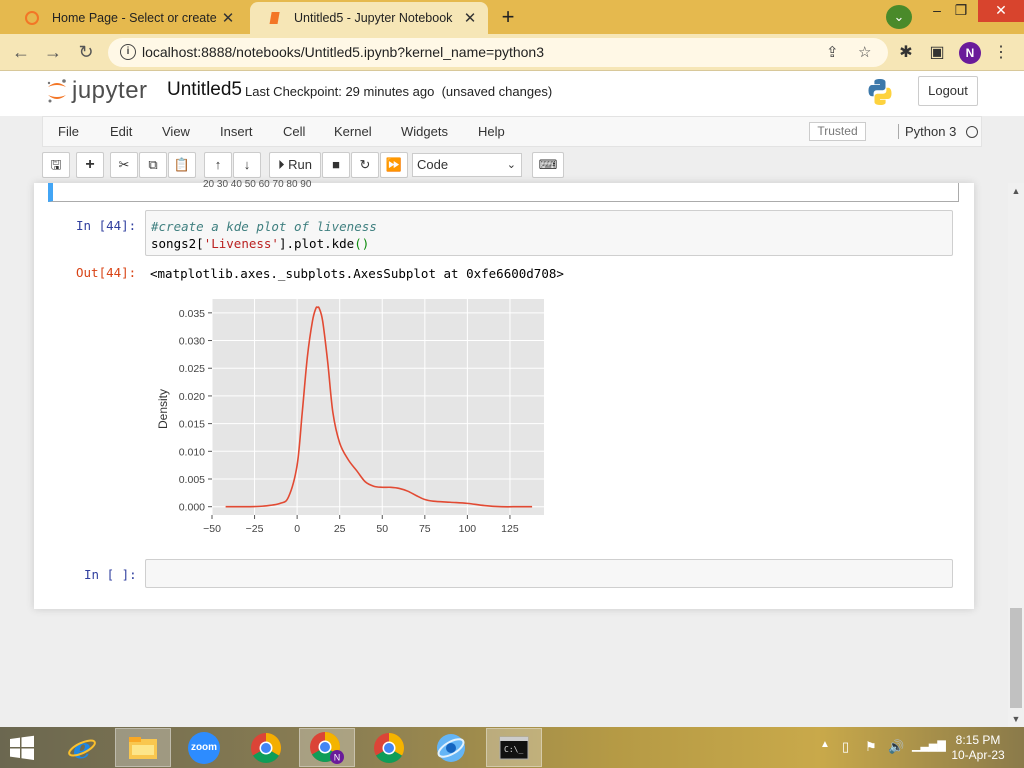 The image size is (1024, 768). I want to click on taskbar-zoom: zoom, so click(204, 747).